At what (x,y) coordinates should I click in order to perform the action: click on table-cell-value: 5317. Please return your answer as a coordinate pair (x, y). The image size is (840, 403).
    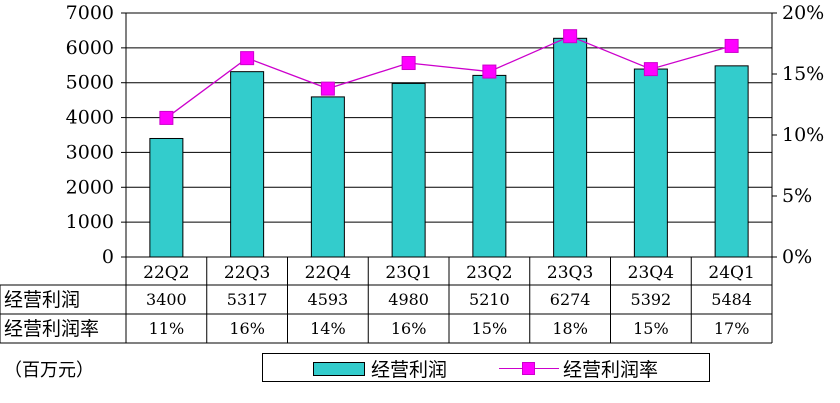
    Looking at the image, I should click on (247, 299).